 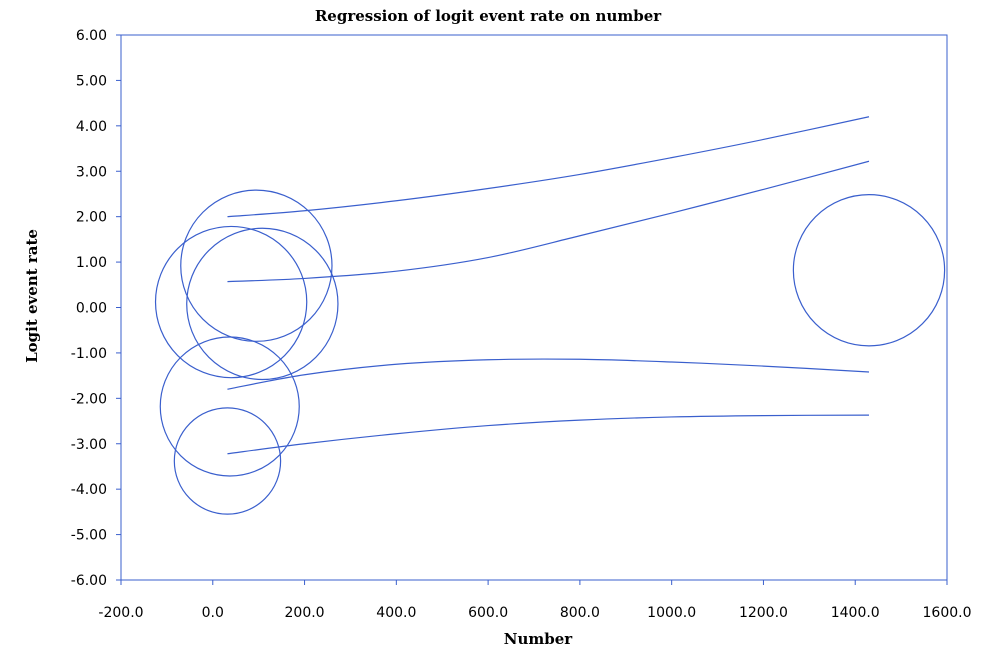 What do you see at coordinates (89, 536) in the screenshot?
I see `y-tick-label: -5.00` at bounding box center [89, 536].